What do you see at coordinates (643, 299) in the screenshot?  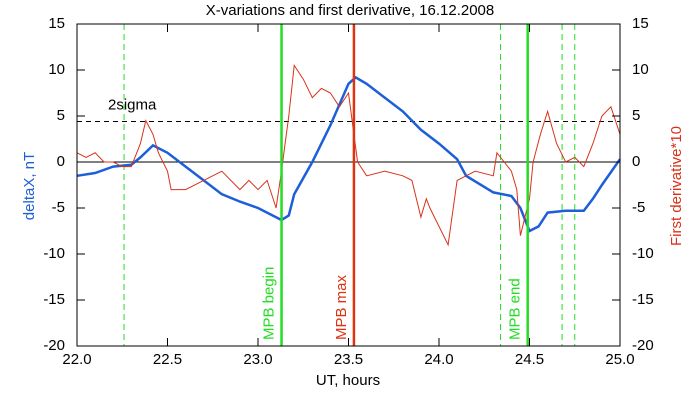 I see `y2-tick-label: -15` at bounding box center [643, 299].